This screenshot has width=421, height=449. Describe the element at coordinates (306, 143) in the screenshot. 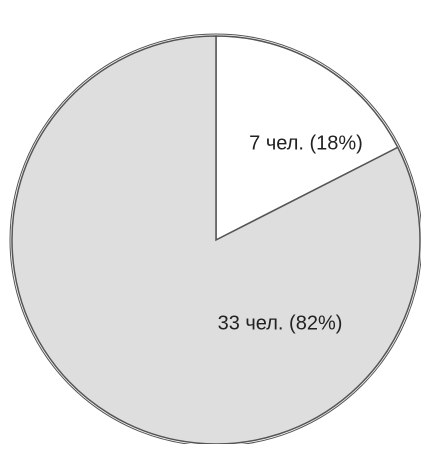

I see `slice-label-1: 7 чел. (18%)` at that location.